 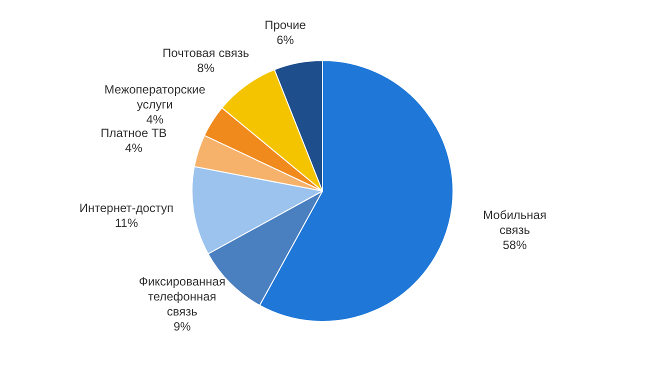 I want to click on slice-label: Межоператорские услуги, so click(x=155, y=97).